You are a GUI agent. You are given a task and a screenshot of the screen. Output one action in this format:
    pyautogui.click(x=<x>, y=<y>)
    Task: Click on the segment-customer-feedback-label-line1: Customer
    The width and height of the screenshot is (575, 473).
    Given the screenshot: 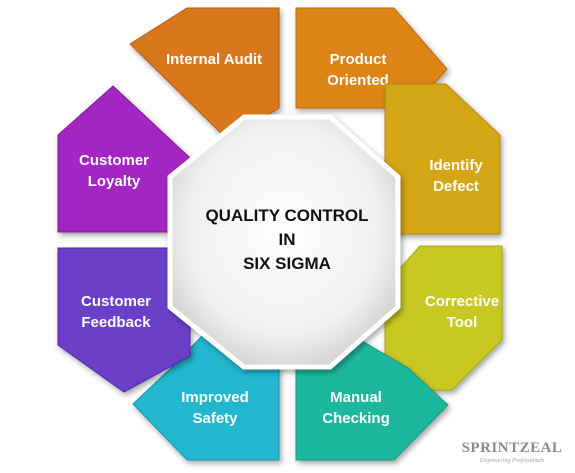 What is the action you would take?
    pyautogui.click(x=116, y=301)
    